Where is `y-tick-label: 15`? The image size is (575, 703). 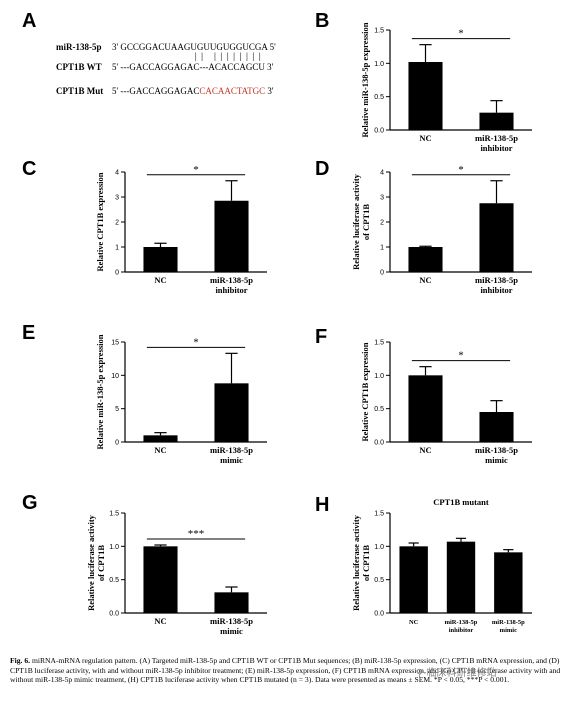
y-tick-label: 15 is located at coordinates (115, 343).